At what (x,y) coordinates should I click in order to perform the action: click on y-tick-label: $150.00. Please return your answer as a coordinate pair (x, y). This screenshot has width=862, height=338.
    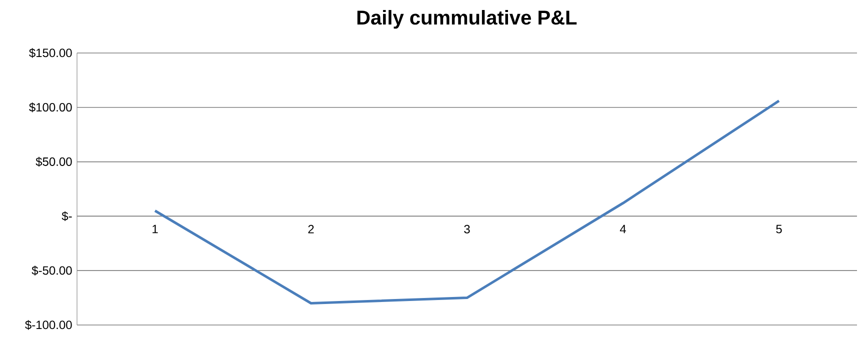
    Looking at the image, I should click on (50, 53).